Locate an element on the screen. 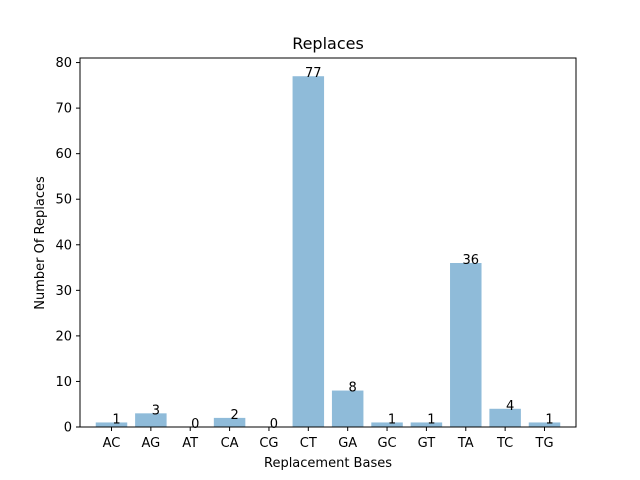  bar-value-label-gt: 1 is located at coordinates (431, 419).